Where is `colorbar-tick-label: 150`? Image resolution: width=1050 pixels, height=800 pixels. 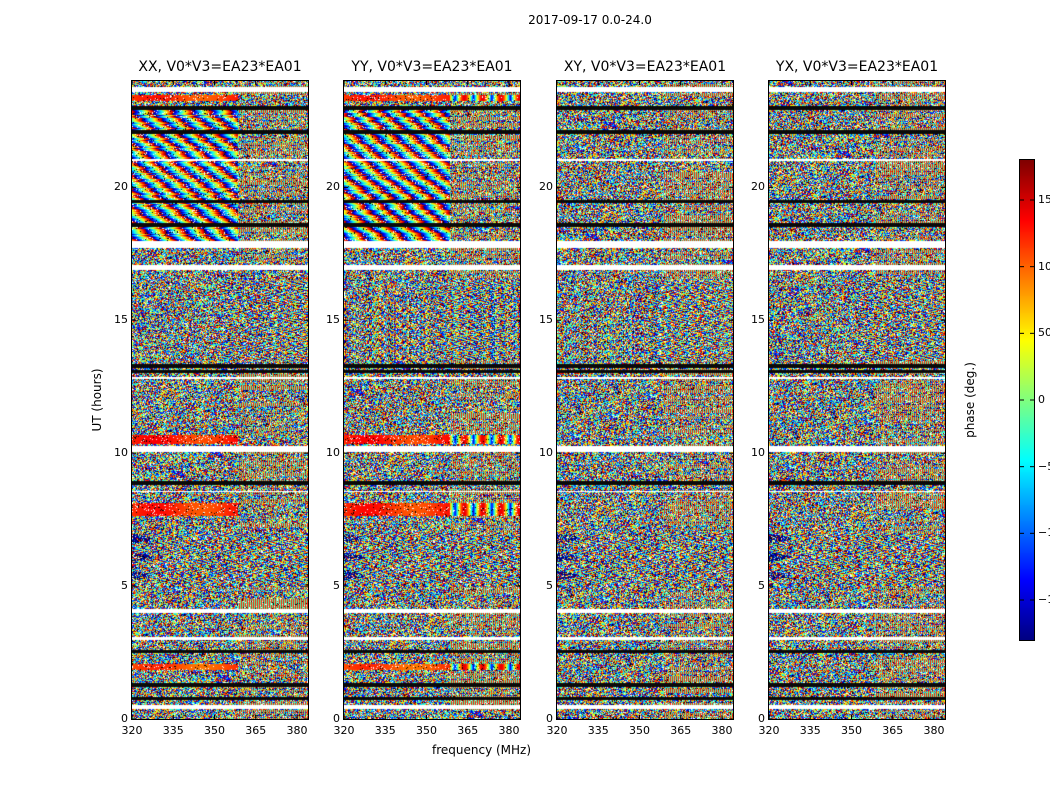
colorbar-tick-label: 150 is located at coordinates (1044, 199).